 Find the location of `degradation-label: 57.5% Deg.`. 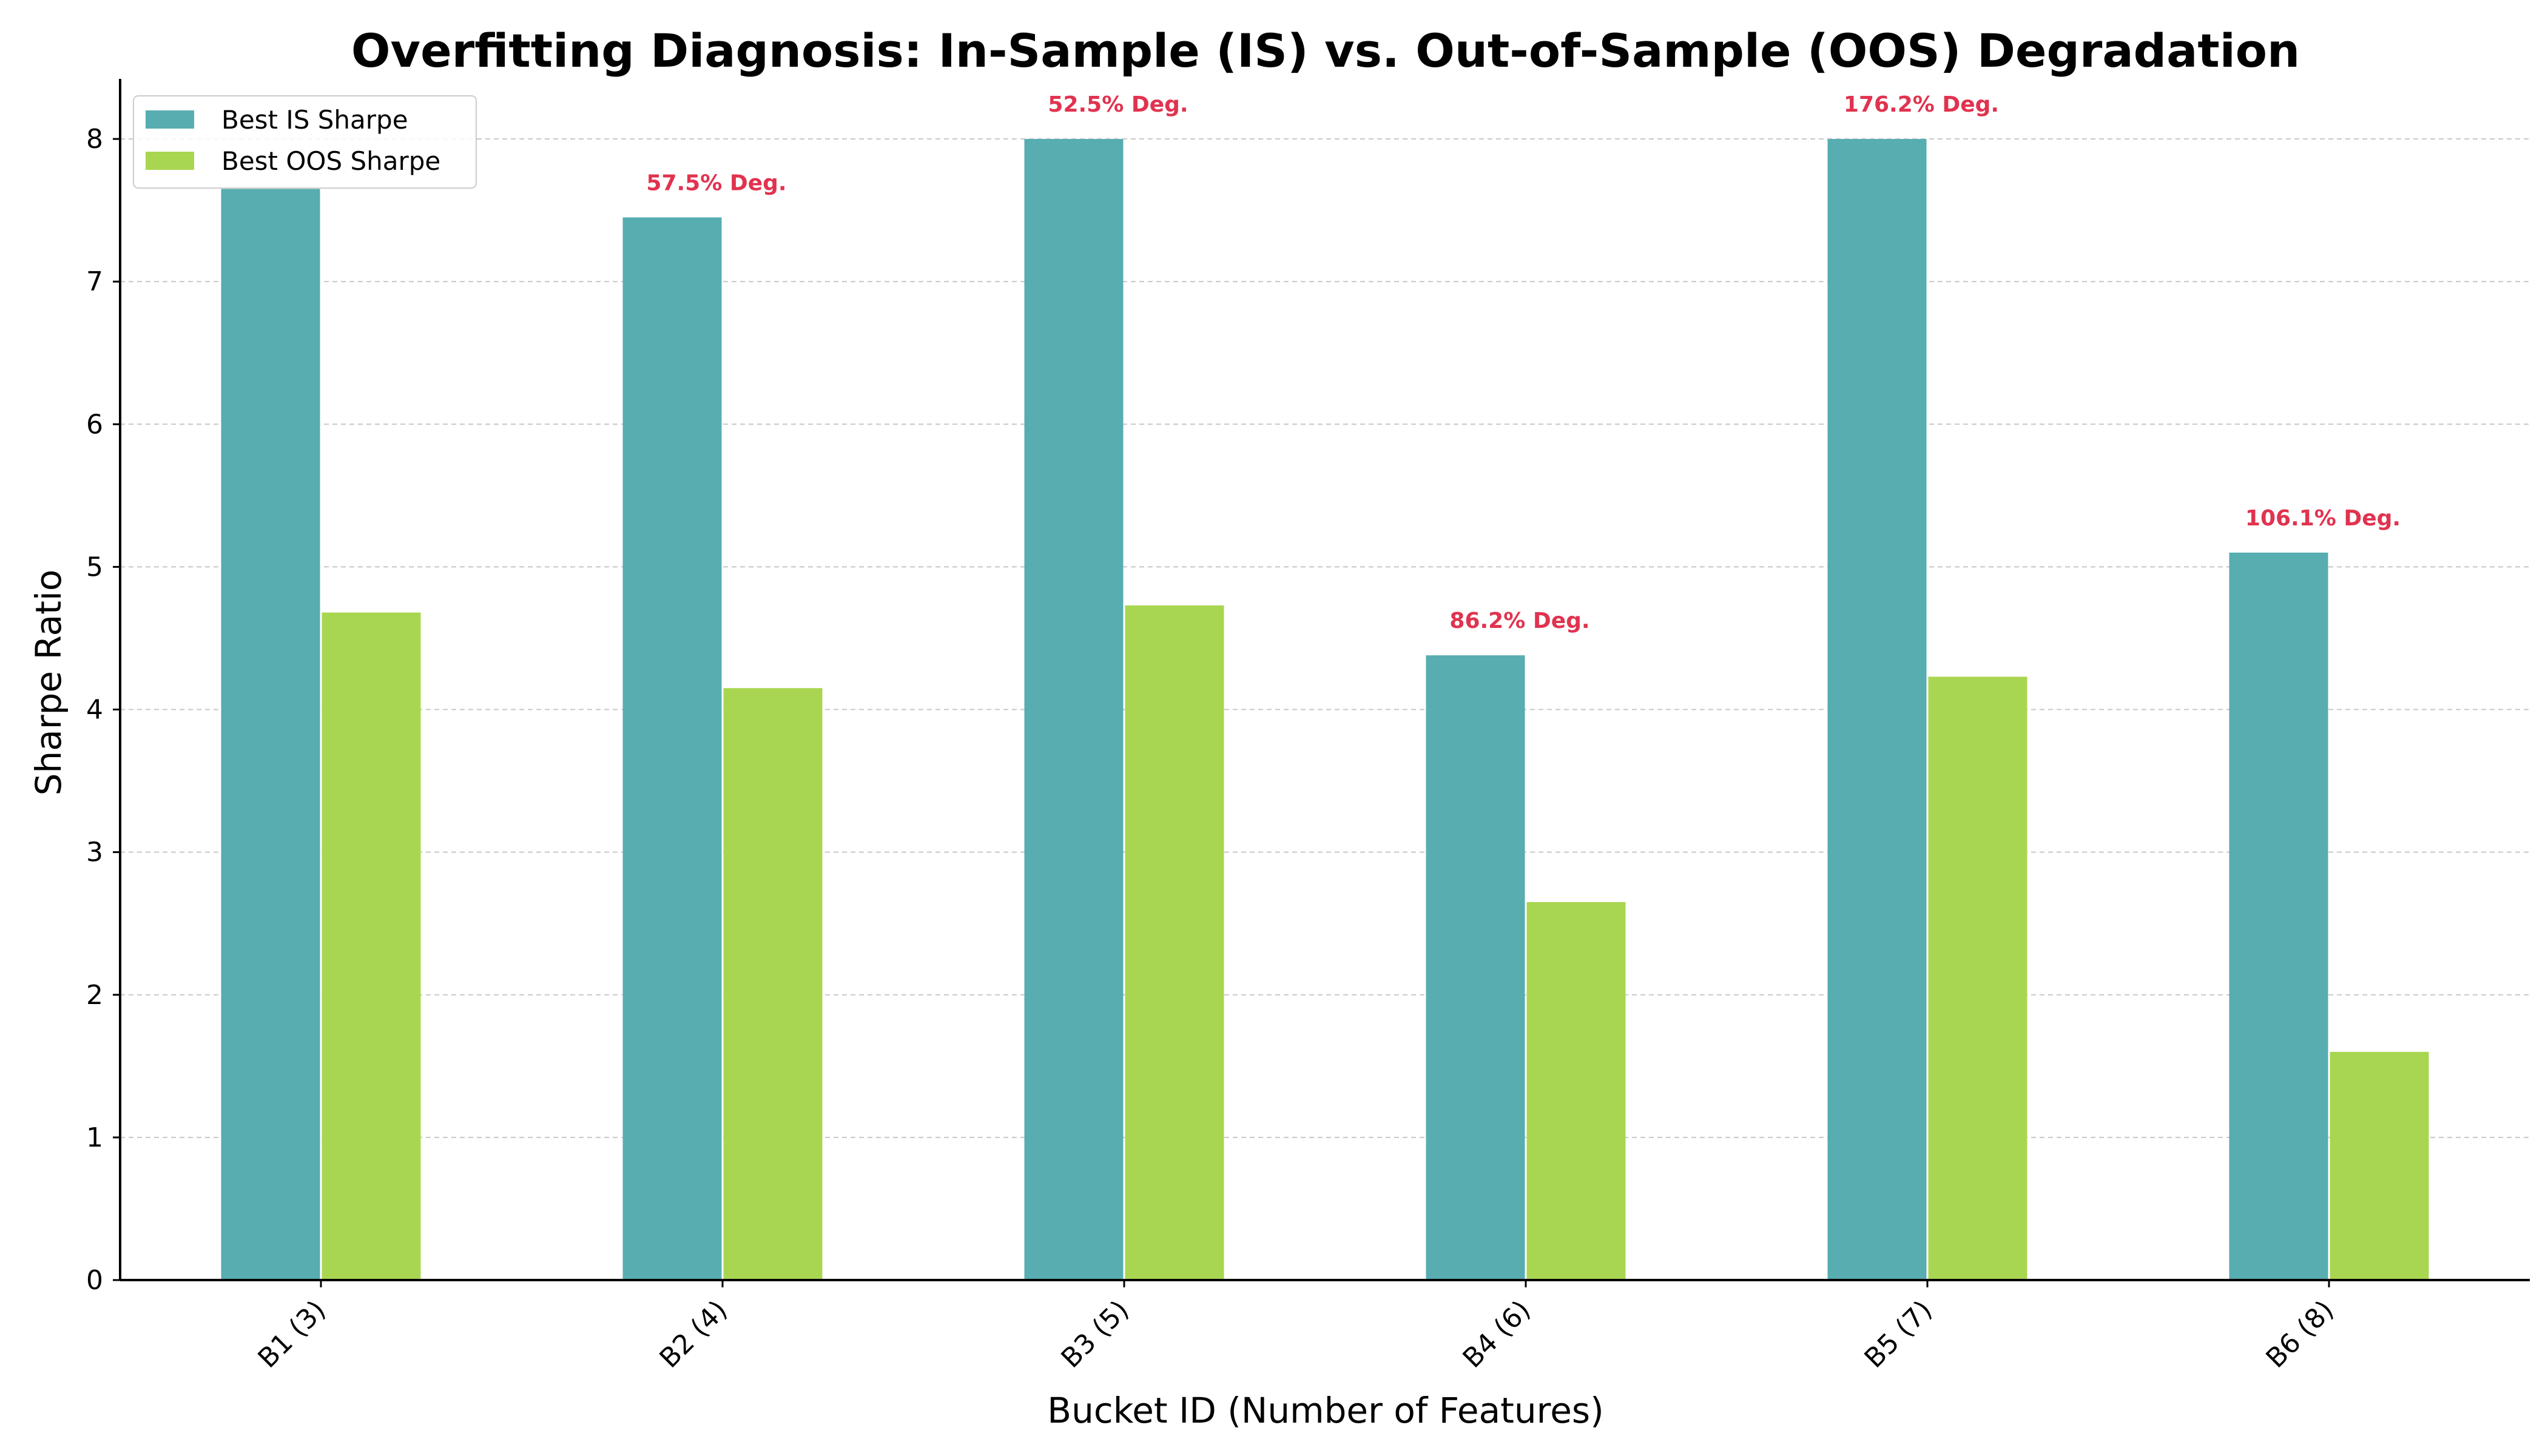

degradation-label: 57.5% Deg. is located at coordinates (716, 182).